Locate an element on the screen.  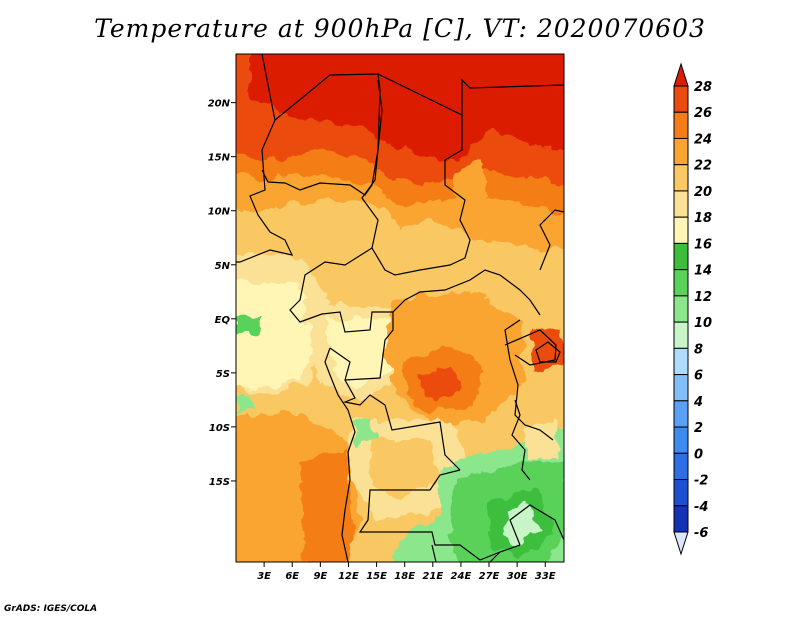
zambia-malawi-border is located at coordinates (536, 525).